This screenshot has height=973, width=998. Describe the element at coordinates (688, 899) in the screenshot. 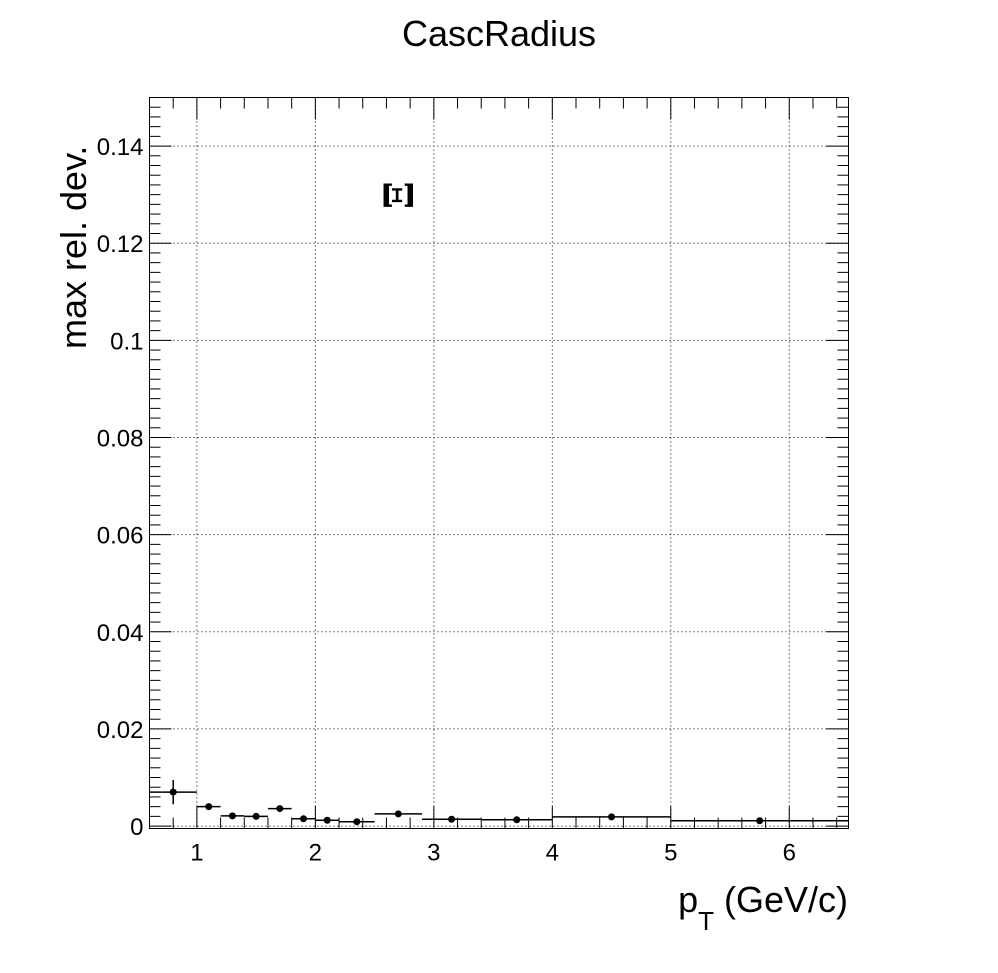

I see `x-axis-title-main: p` at that location.